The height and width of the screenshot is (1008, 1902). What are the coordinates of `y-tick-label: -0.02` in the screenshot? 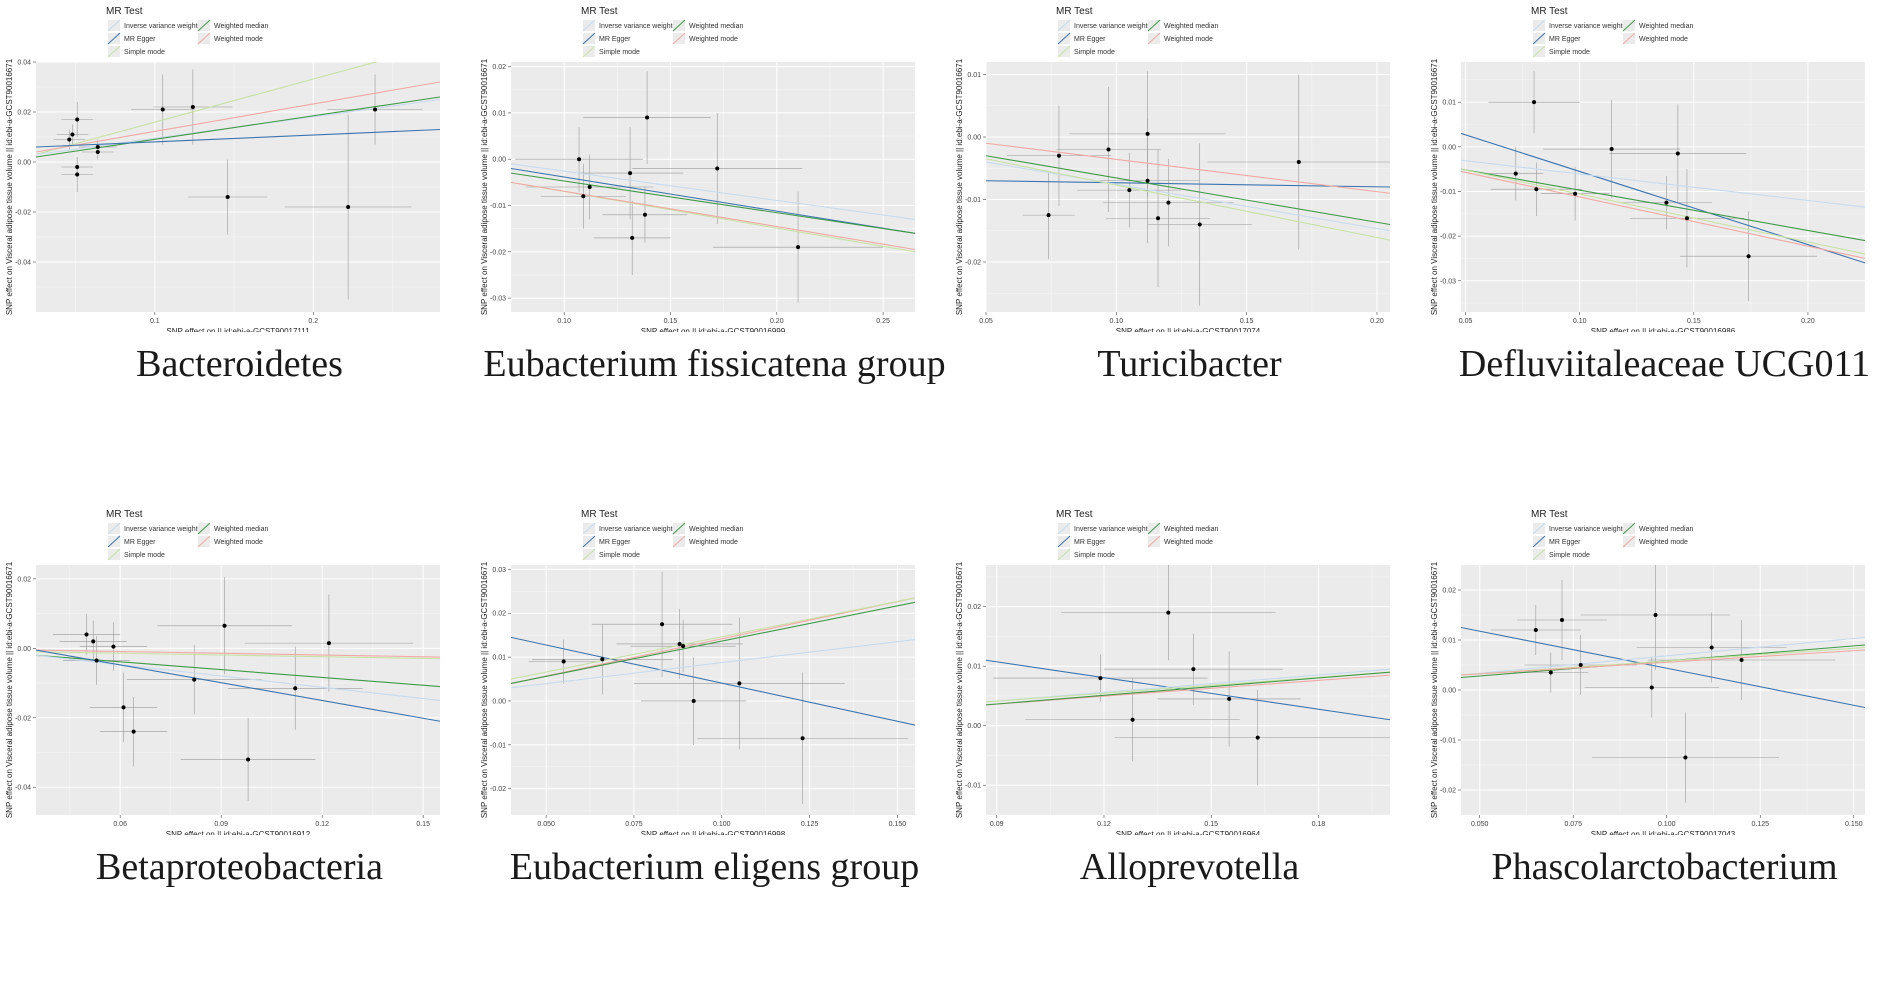 It's located at (1448, 237).